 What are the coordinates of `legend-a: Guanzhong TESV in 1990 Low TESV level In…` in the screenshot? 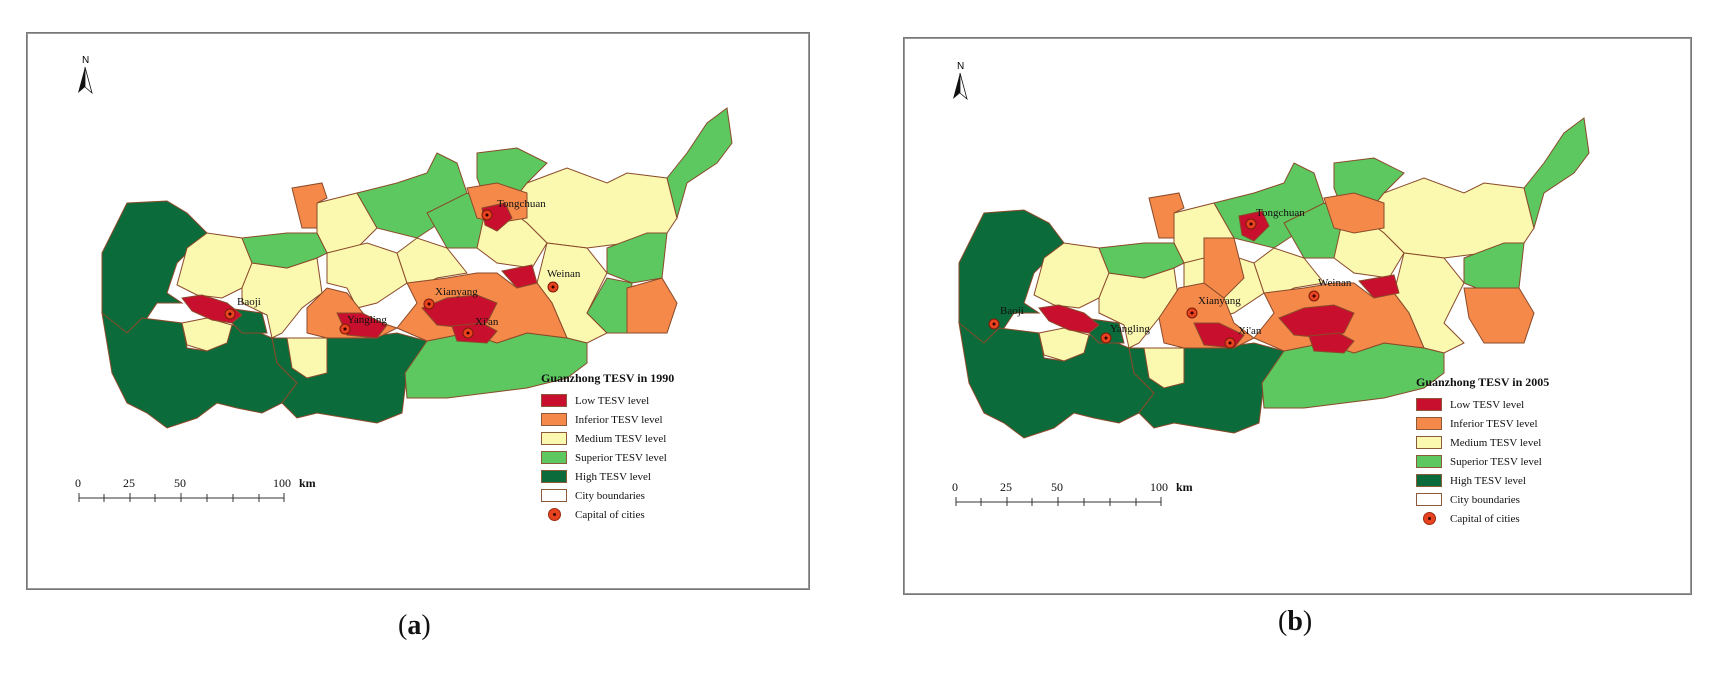 It's located at (607, 447).